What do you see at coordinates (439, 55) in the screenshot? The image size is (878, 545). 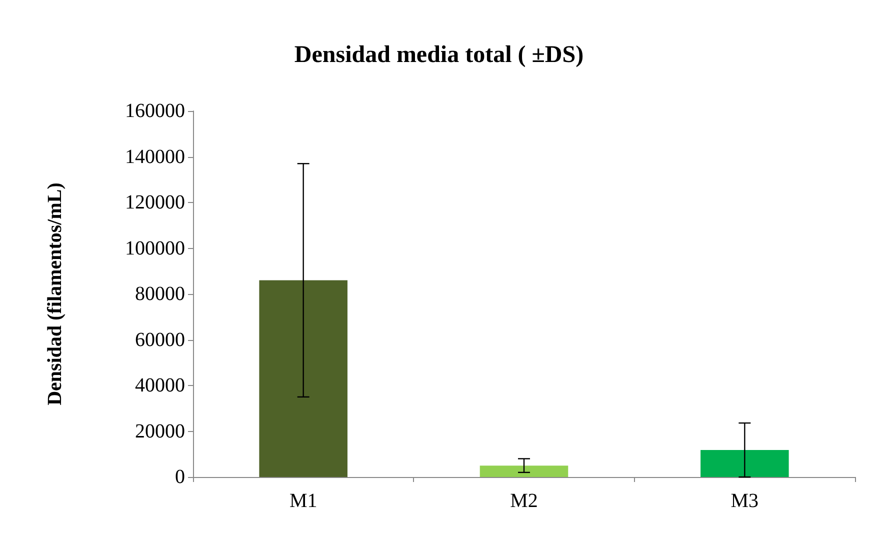 I see `chart-title: Densidad media total ( ±DS)` at bounding box center [439, 55].